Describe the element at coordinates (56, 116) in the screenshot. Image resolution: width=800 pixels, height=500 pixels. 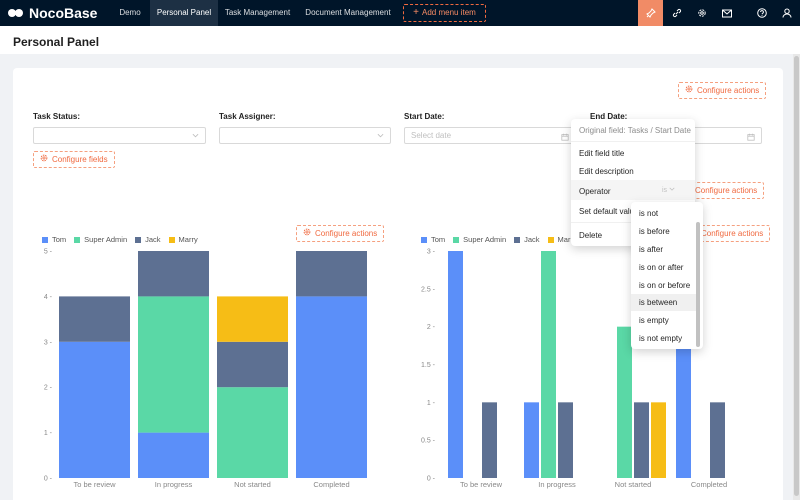
I see `task-status-label: Task Status:` at that location.